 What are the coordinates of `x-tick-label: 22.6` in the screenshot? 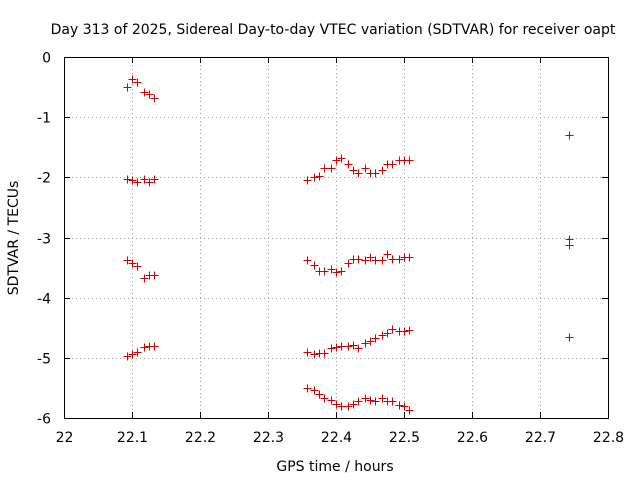 It's located at (472, 438).